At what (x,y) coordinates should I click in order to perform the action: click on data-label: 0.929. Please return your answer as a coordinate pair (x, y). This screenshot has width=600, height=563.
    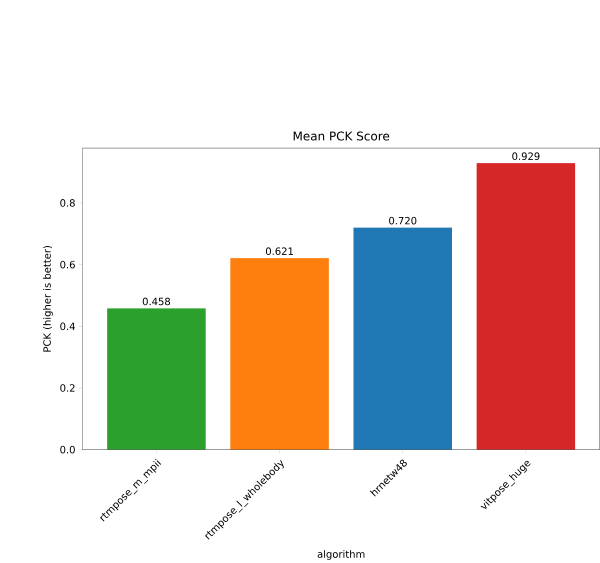
    Looking at the image, I should click on (526, 156).